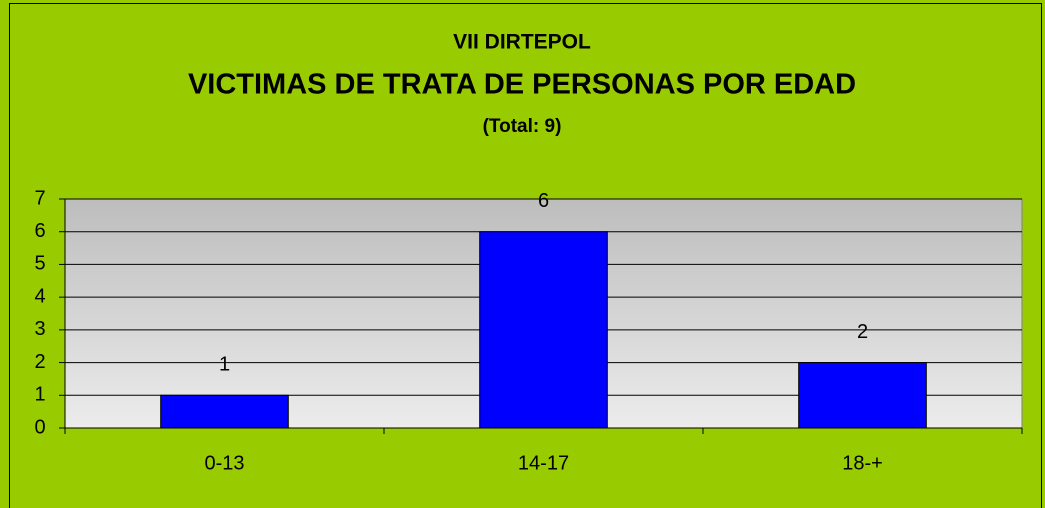  I want to click on chart-subtitle: VICTIMAS DE TRATA DE PERSONAS POR EDAD, so click(522, 85).